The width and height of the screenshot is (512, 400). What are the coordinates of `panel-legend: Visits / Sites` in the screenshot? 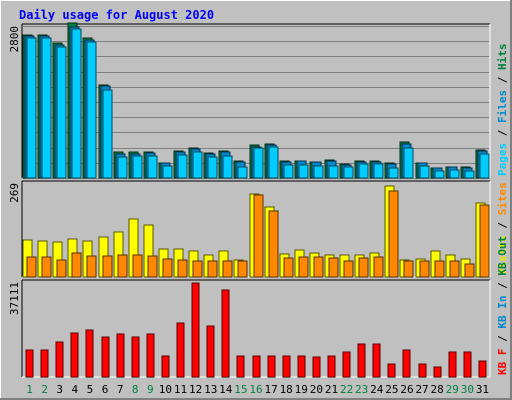 It's located at (502, 228).